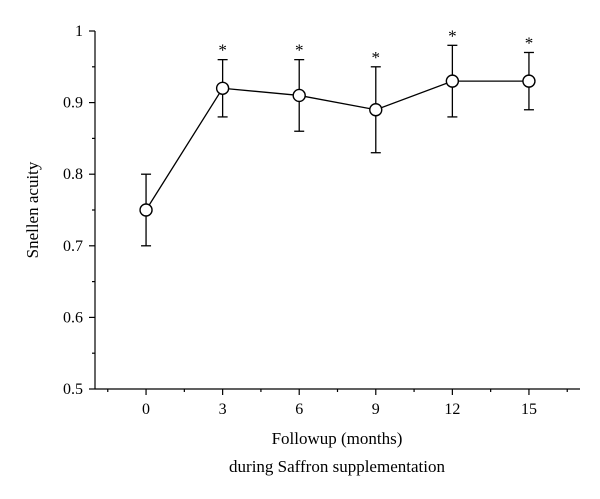 Image resolution: width=600 pixels, height=499 pixels. I want to click on x-tick-label: 9, so click(376, 409).